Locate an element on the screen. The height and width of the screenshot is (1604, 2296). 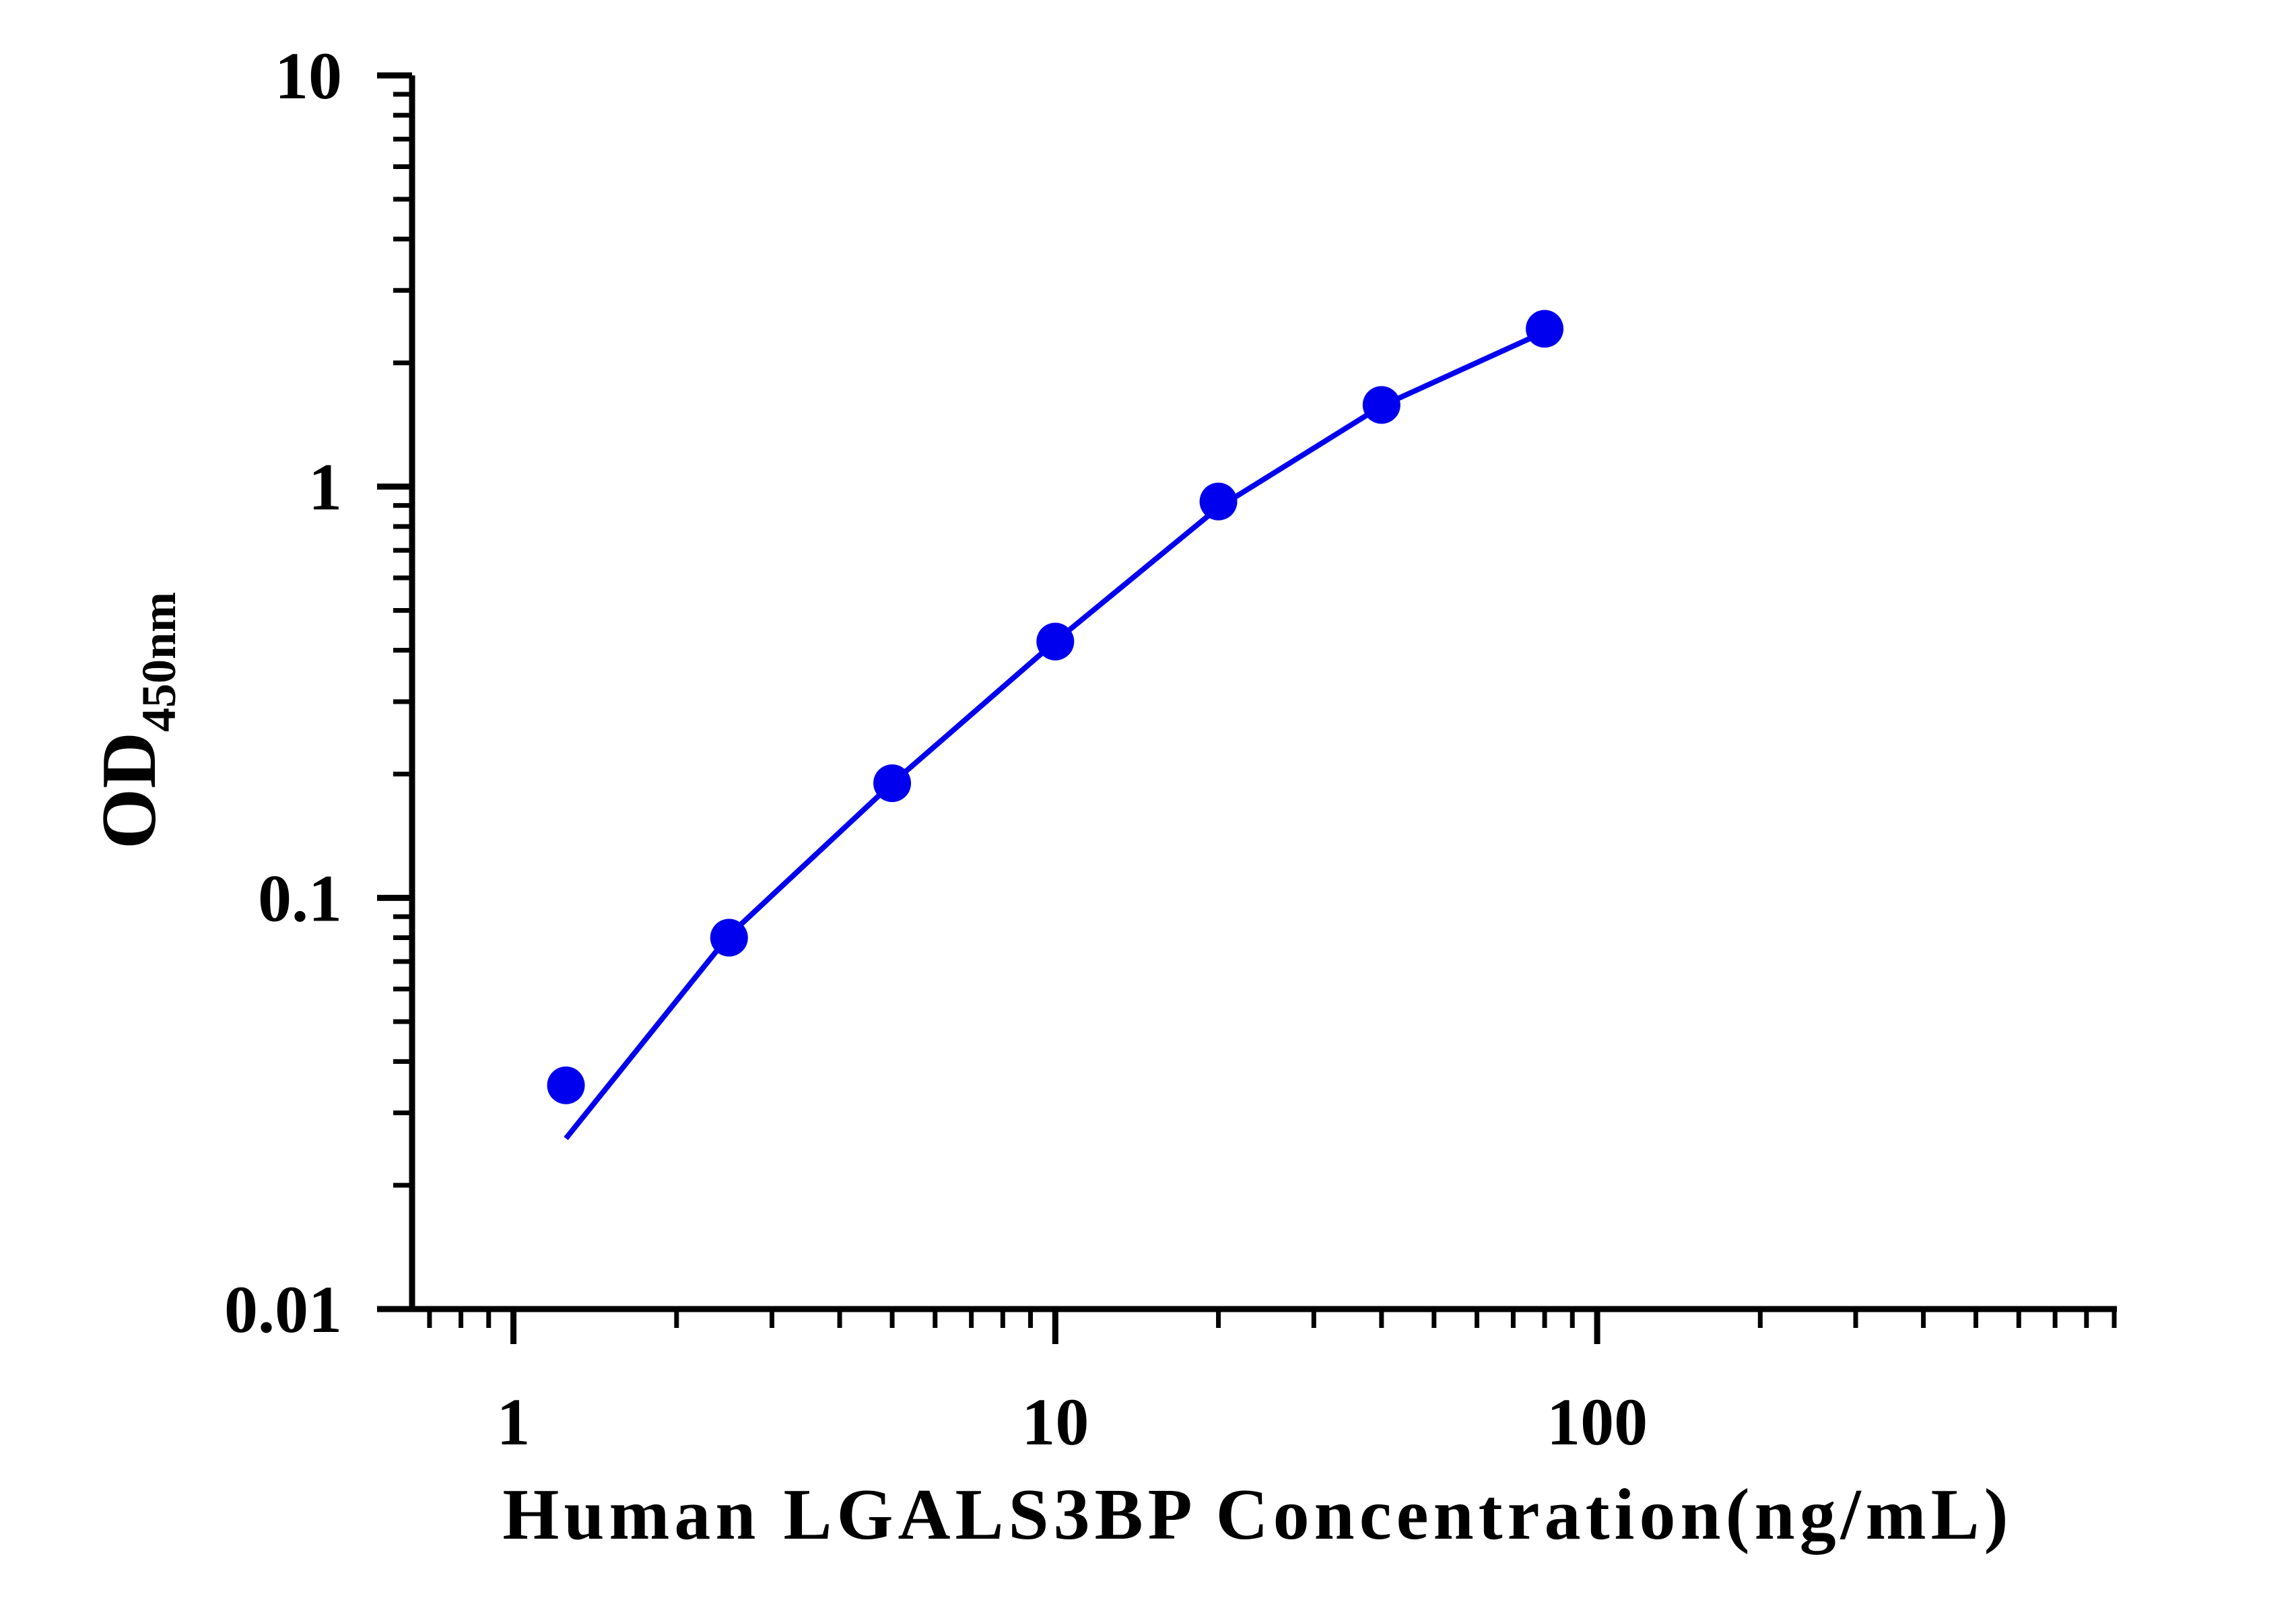
x-axis-tick-labels: 1 10 100 is located at coordinates (1072, 1422).